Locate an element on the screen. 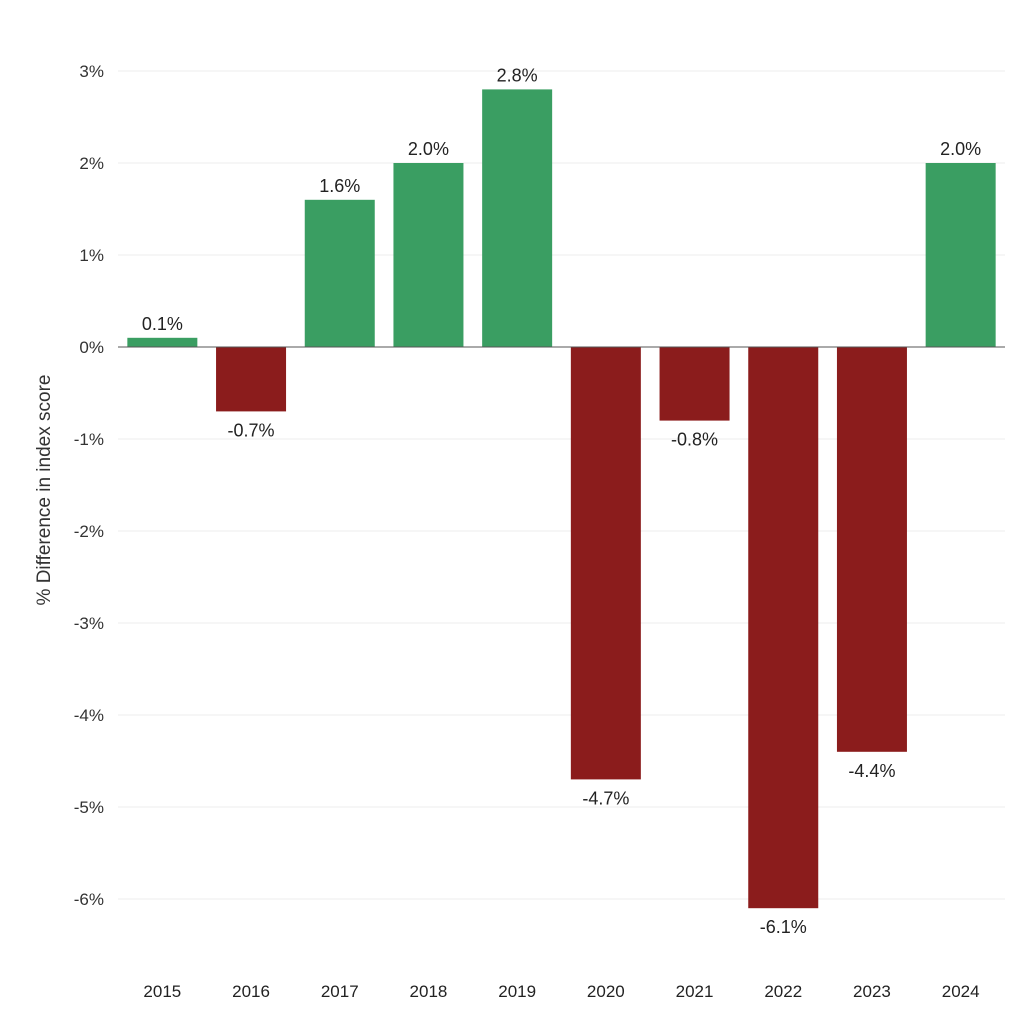 This screenshot has height=1022, width=1022. data-label: -6.1% is located at coordinates (783, 927).